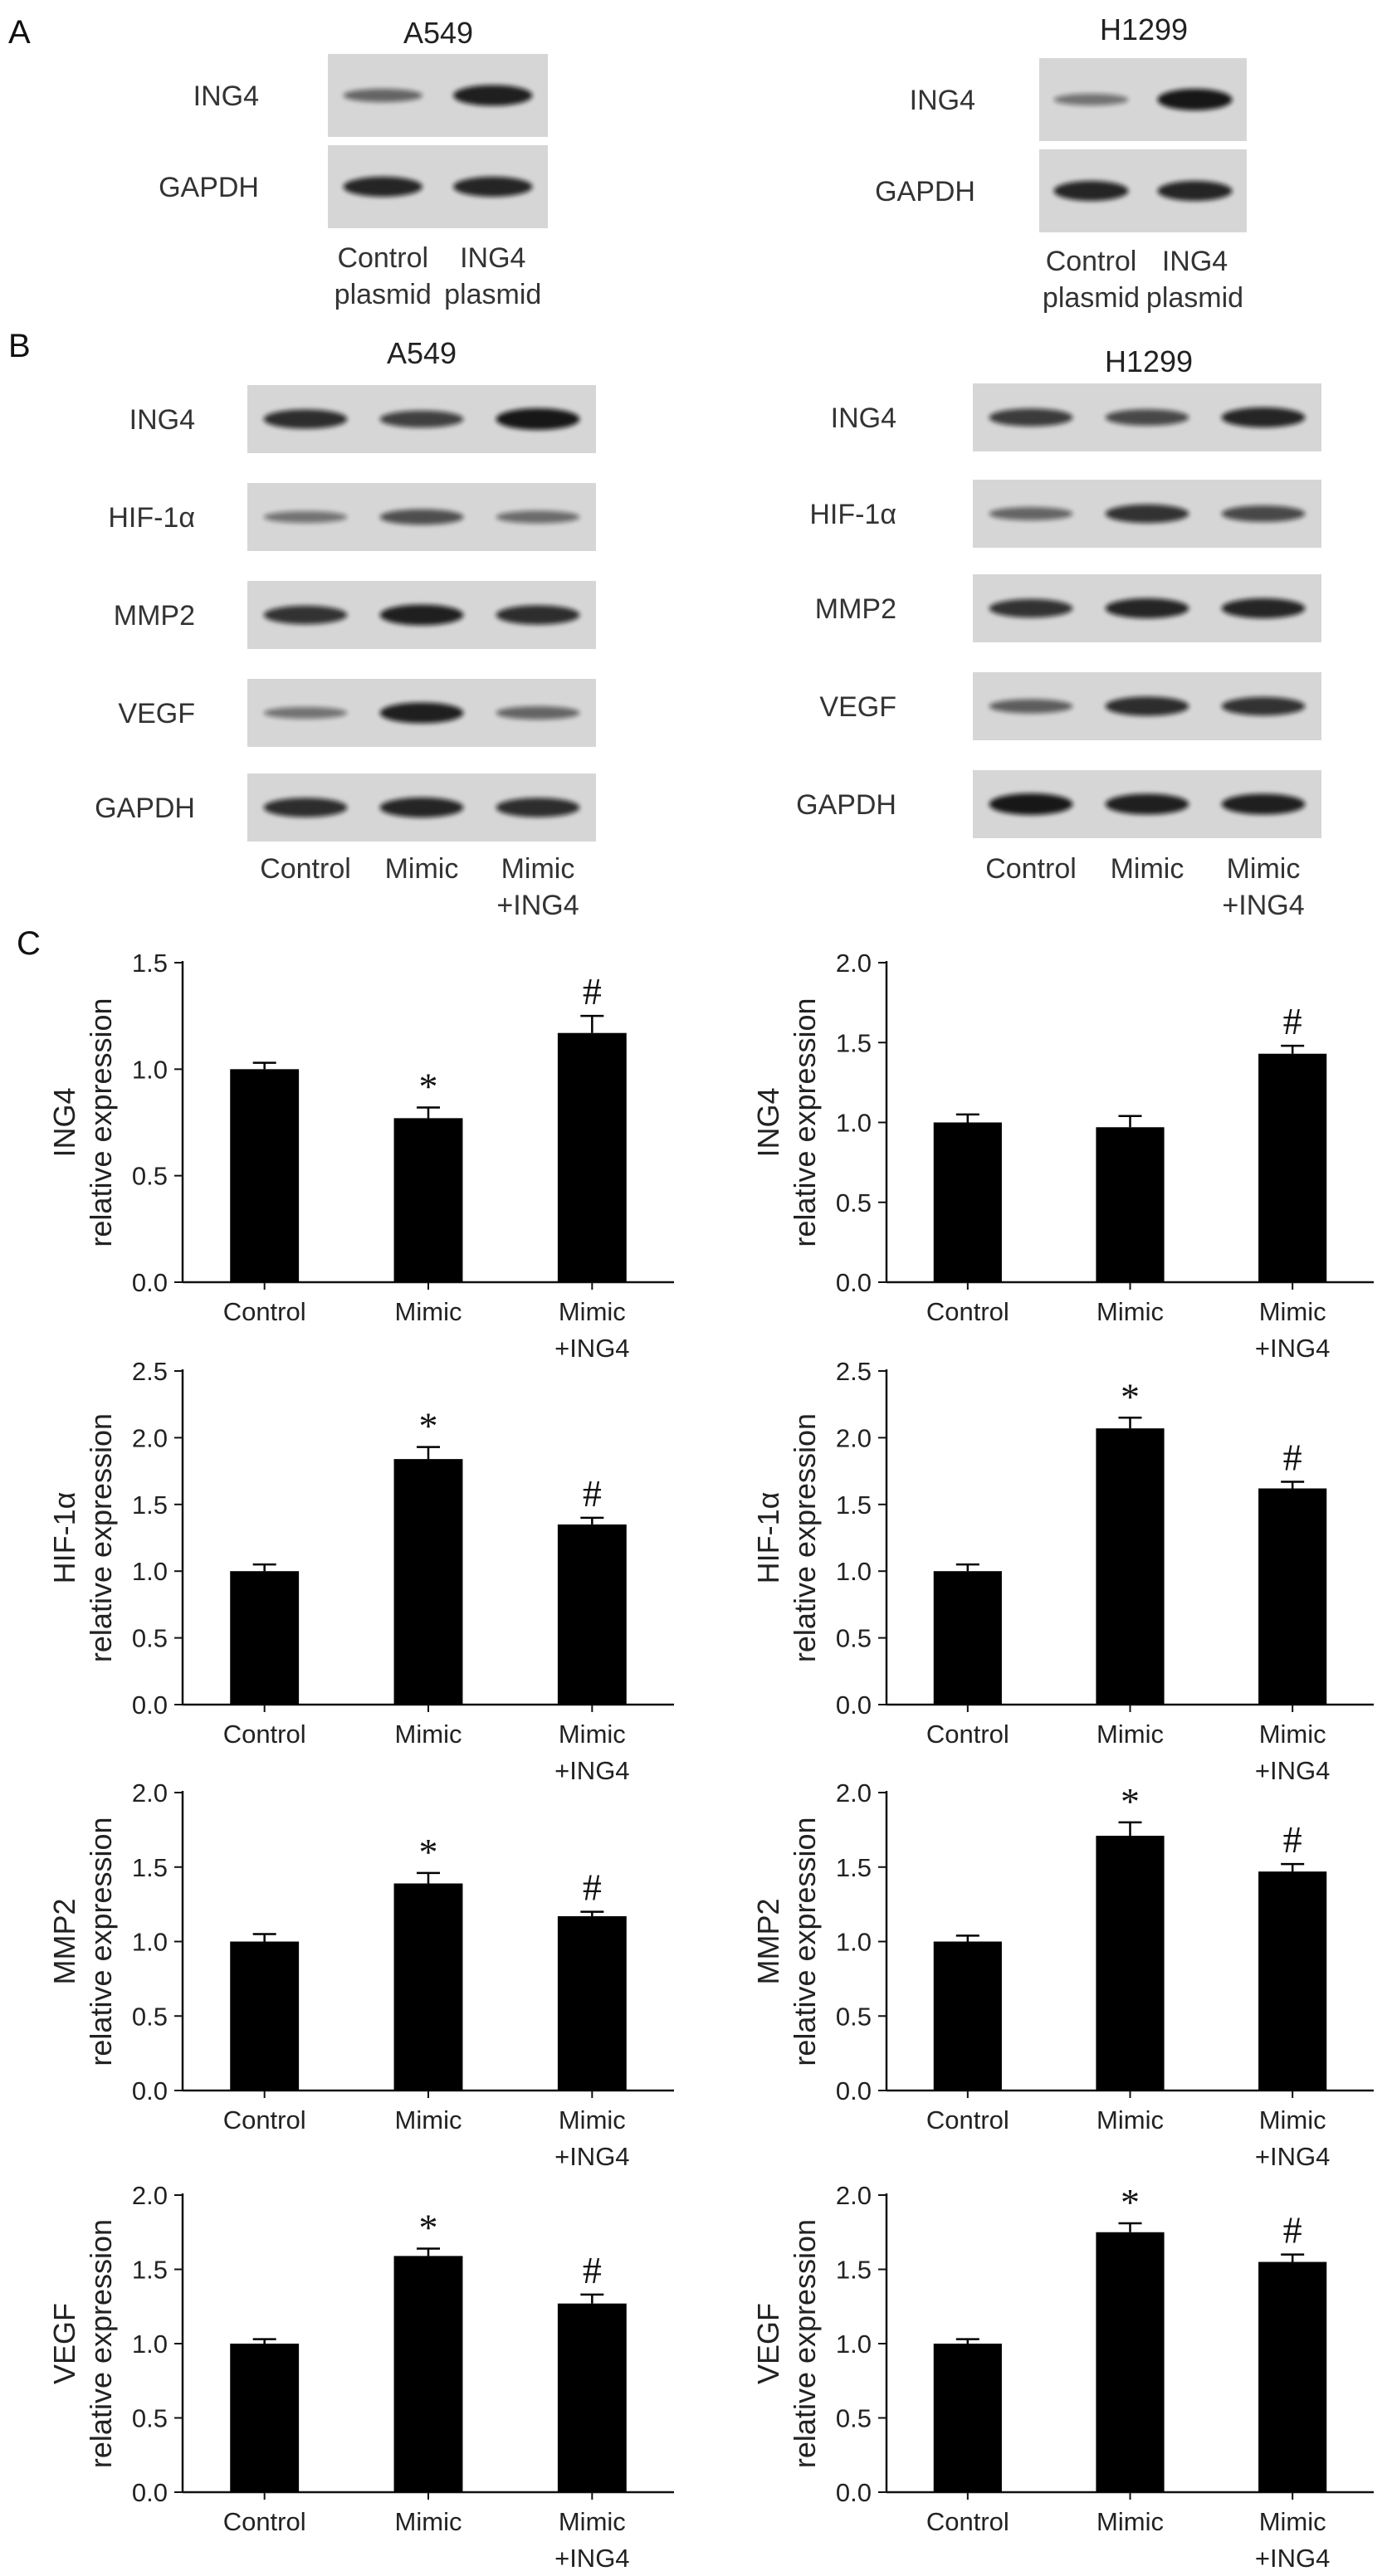 The height and width of the screenshot is (2576, 1392). I want to click on blot-row: GAPDH, so click(353, 187).